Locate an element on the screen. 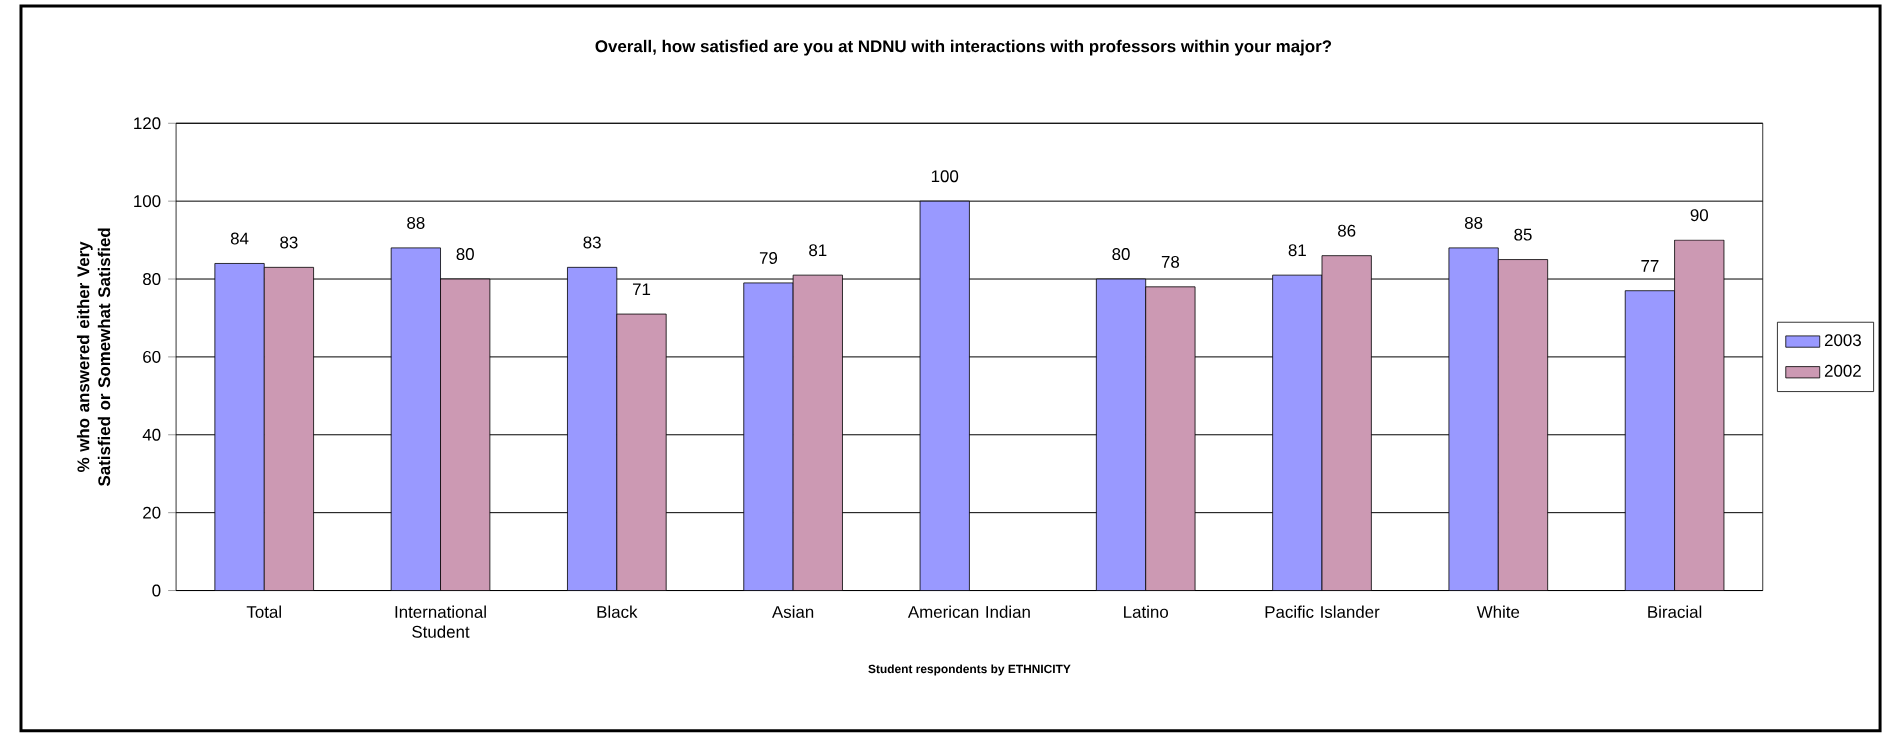  y-tick-label: 60 is located at coordinates (152, 357).